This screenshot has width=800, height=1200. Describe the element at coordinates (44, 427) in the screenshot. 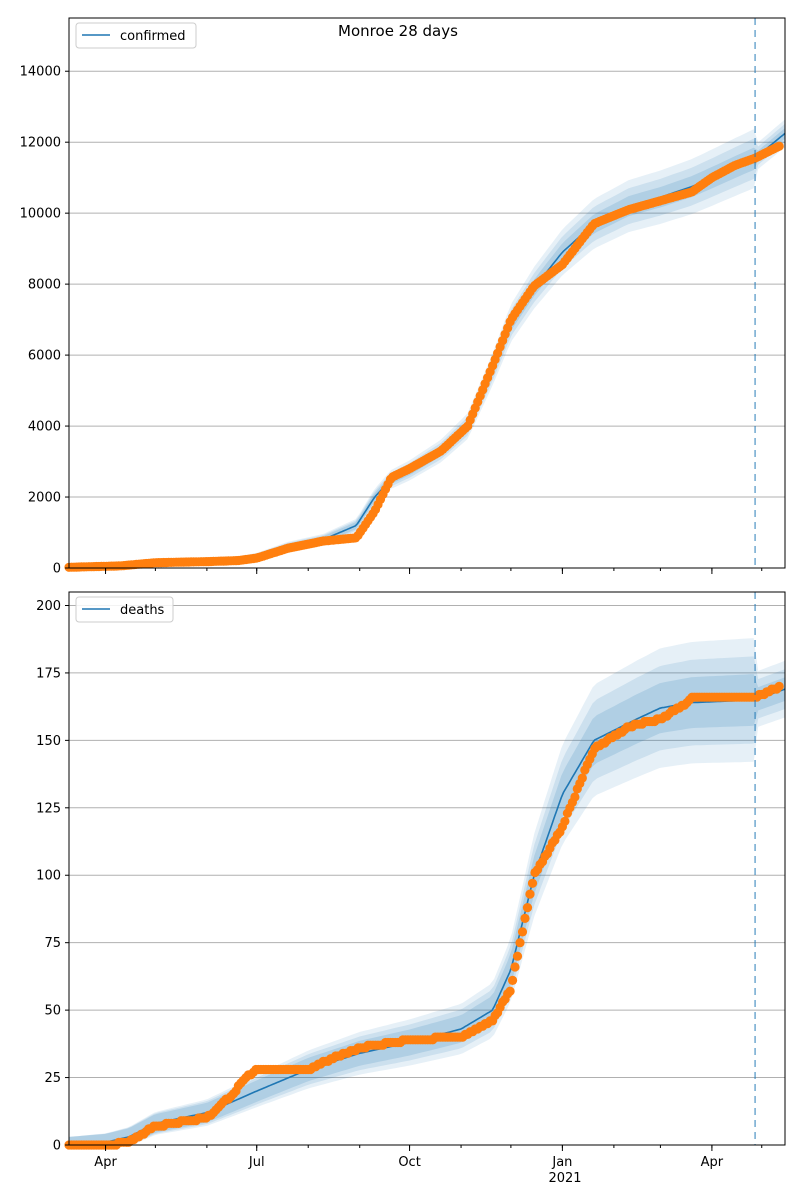

I see `y-tick-label: 4000` at that location.